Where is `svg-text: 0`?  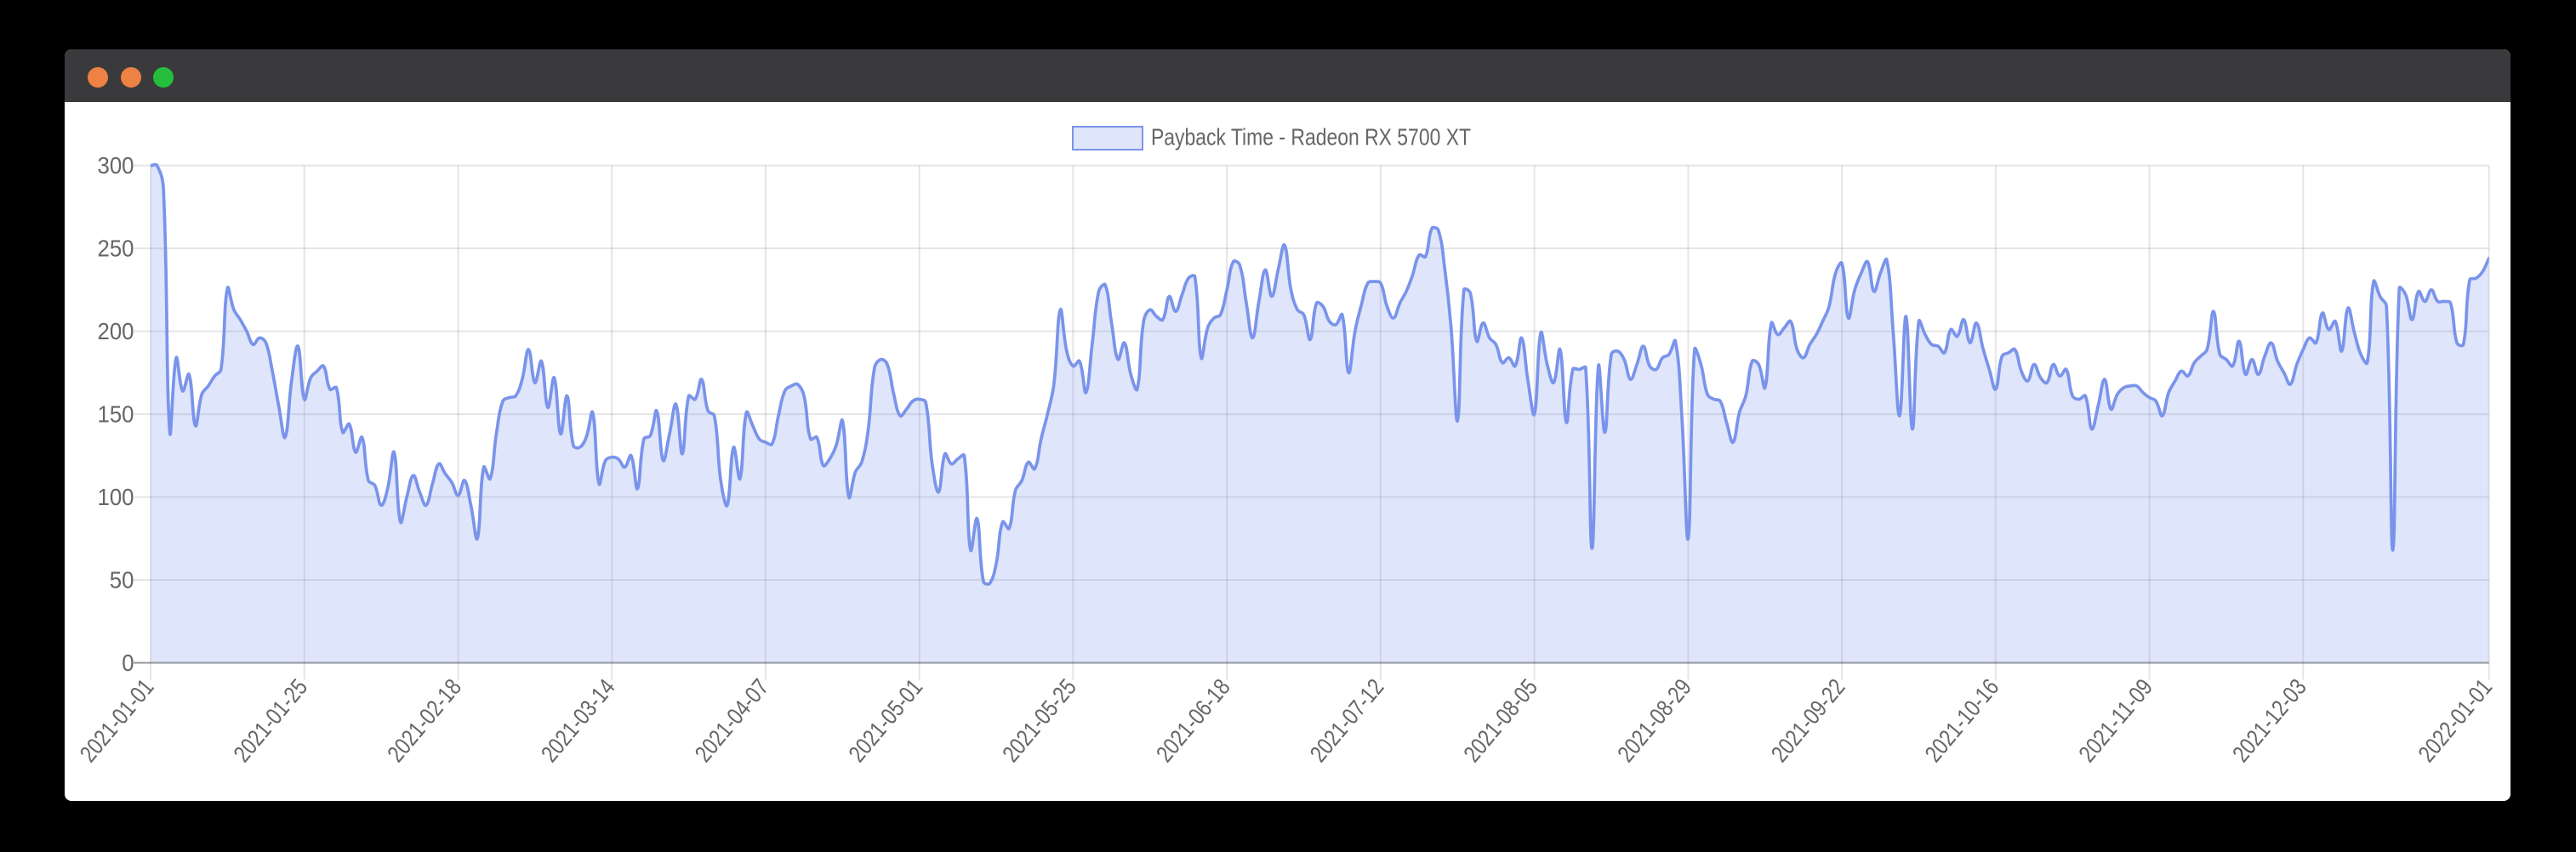
svg-text: 0 is located at coordinates (128, 663).